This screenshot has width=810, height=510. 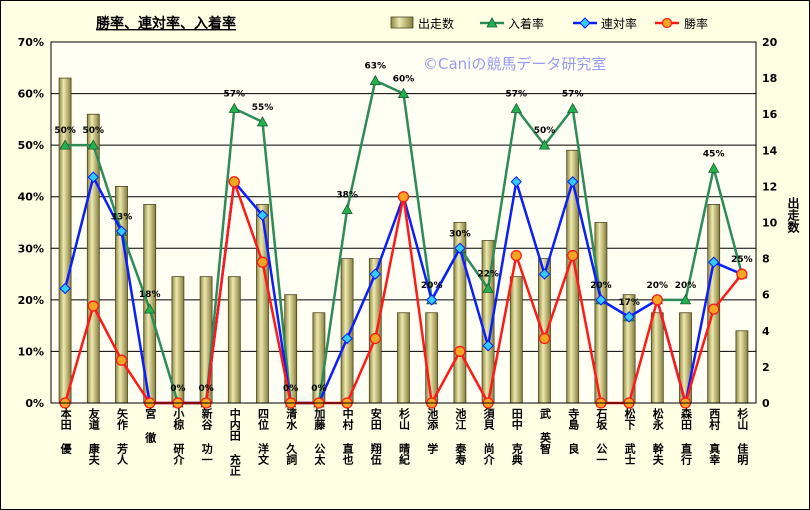 What do you see at coordinates (742, 260) in the screenshot?
I see `data-label: 25%` at bounding box center [742, 260].